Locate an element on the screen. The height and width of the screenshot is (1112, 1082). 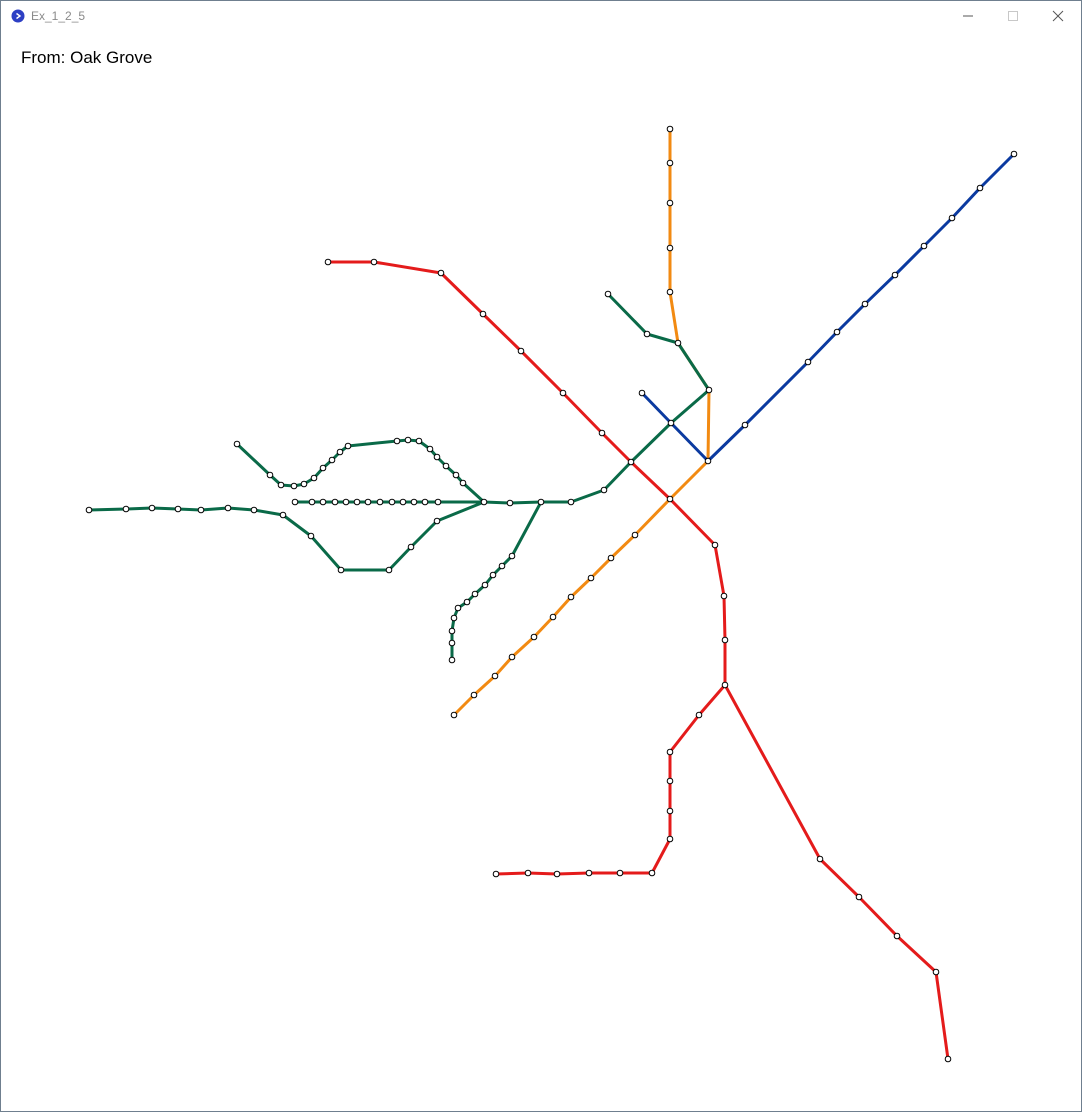
maximize-button is located at coordinates (1013, 16).